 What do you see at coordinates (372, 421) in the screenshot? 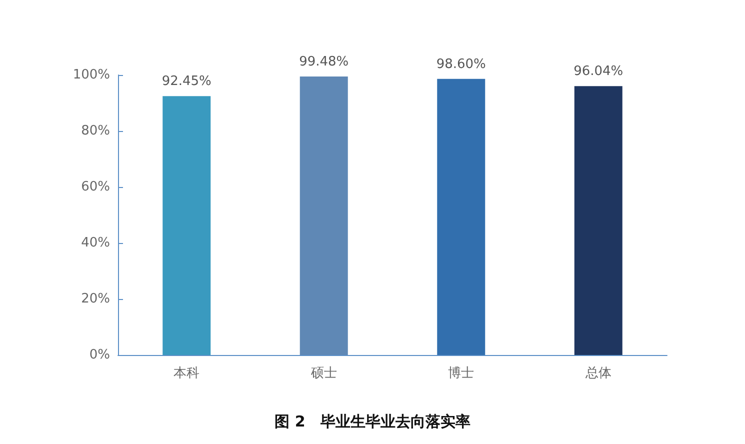
I see `text: 图 2 毕业生毕业去向落实率` at bounding box center [372, 421].